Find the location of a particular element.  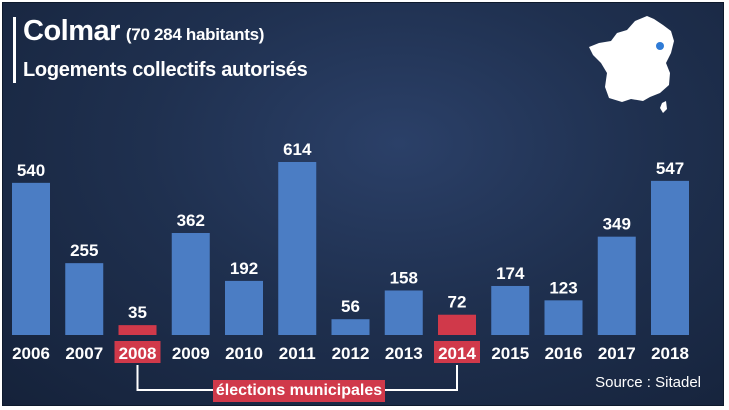

category-label-2014: 2014 is located at coordinates (457, 353).